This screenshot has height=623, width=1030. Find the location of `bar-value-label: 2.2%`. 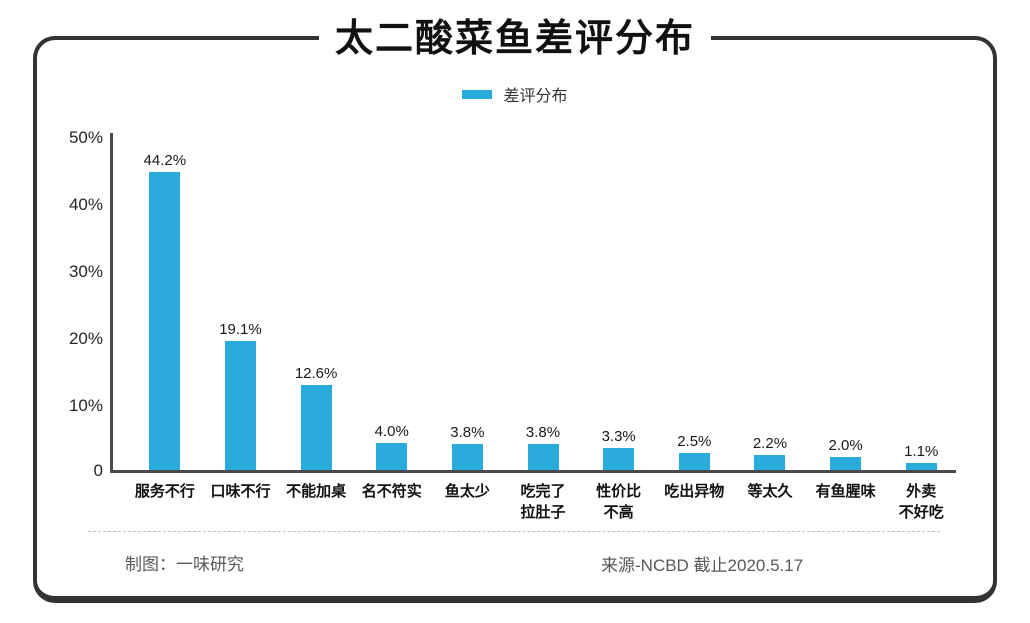

bar-value-label: 2.2% is located at coordinates (770, 443).